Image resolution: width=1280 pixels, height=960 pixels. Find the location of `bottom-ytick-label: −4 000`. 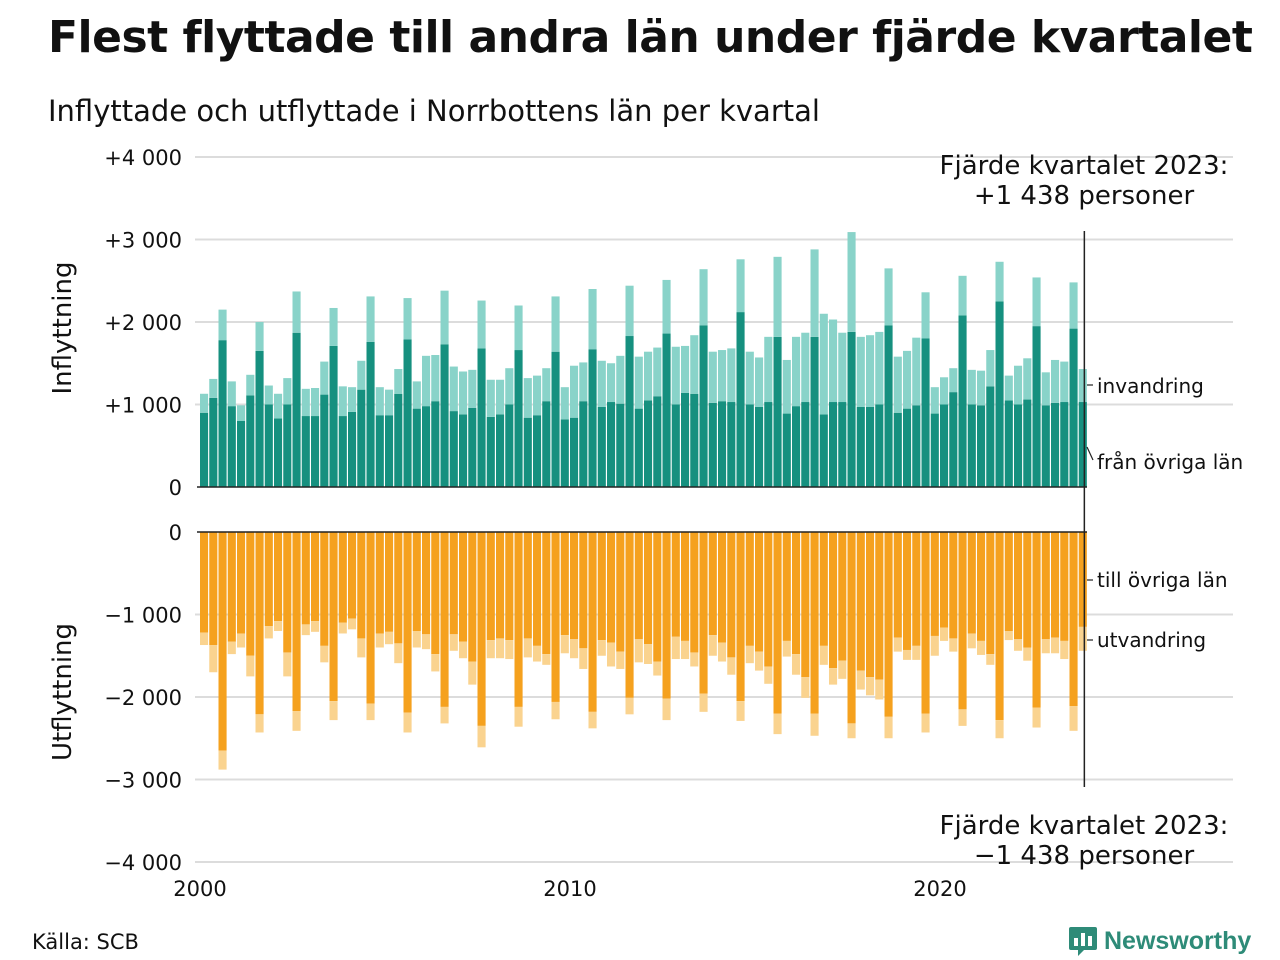

bottom-ytick-label: −4 000 is located at coordinates (143, 863).